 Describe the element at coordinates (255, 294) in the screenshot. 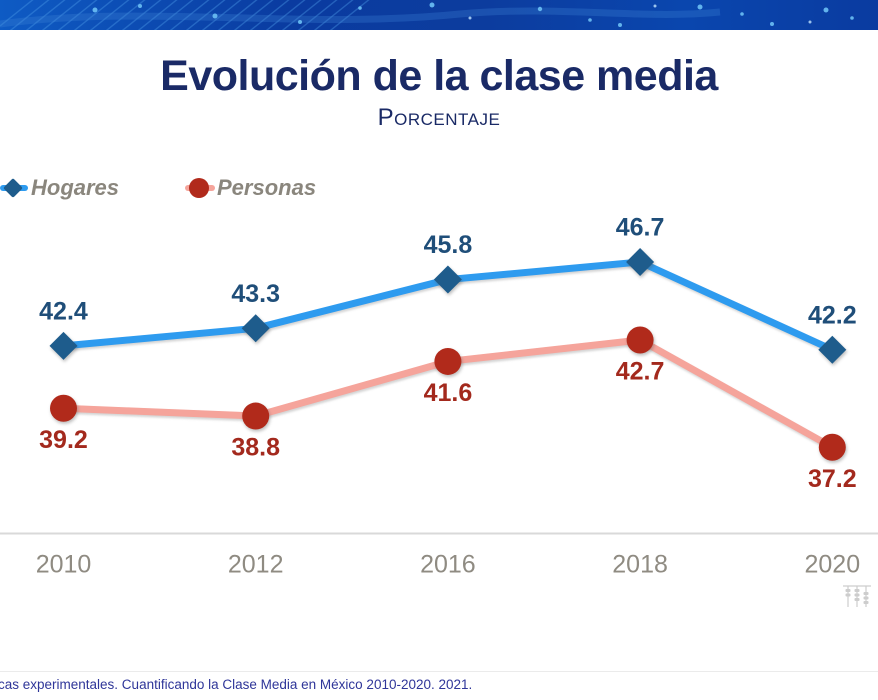

I see `data-label-hogares-2012: 43.3` at that location.